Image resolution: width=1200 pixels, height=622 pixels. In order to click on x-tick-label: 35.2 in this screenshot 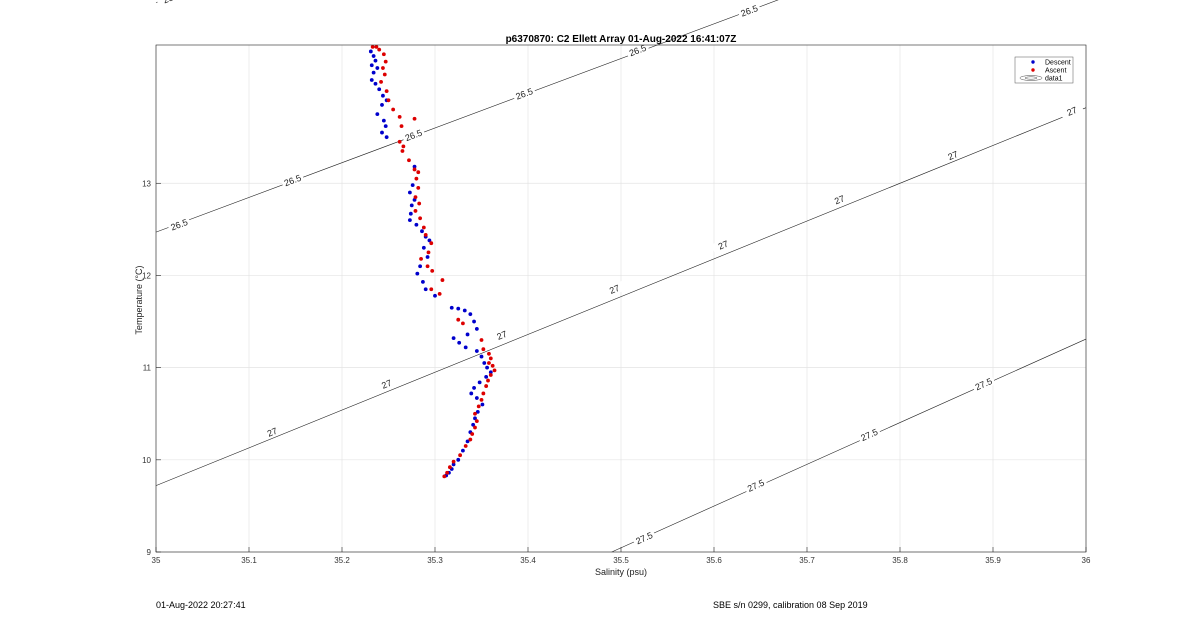, I will do `click(342, 560)`.